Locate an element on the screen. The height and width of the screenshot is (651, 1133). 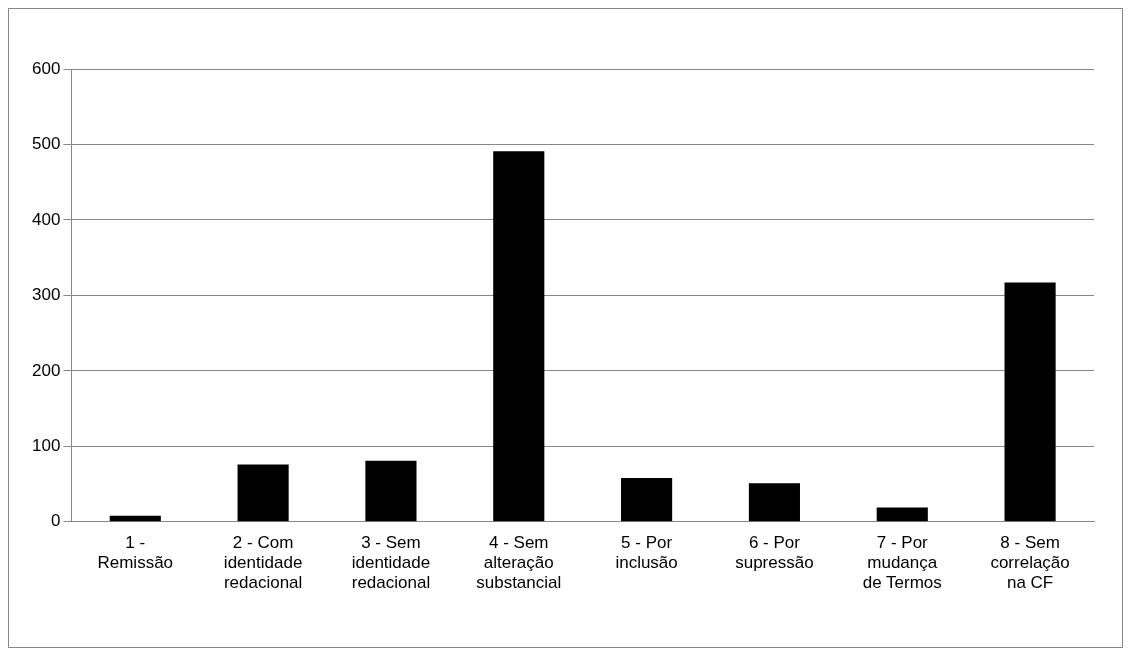
x-tick-label: 7 - Por mudança de Termos is located at coordinates (902, 562).